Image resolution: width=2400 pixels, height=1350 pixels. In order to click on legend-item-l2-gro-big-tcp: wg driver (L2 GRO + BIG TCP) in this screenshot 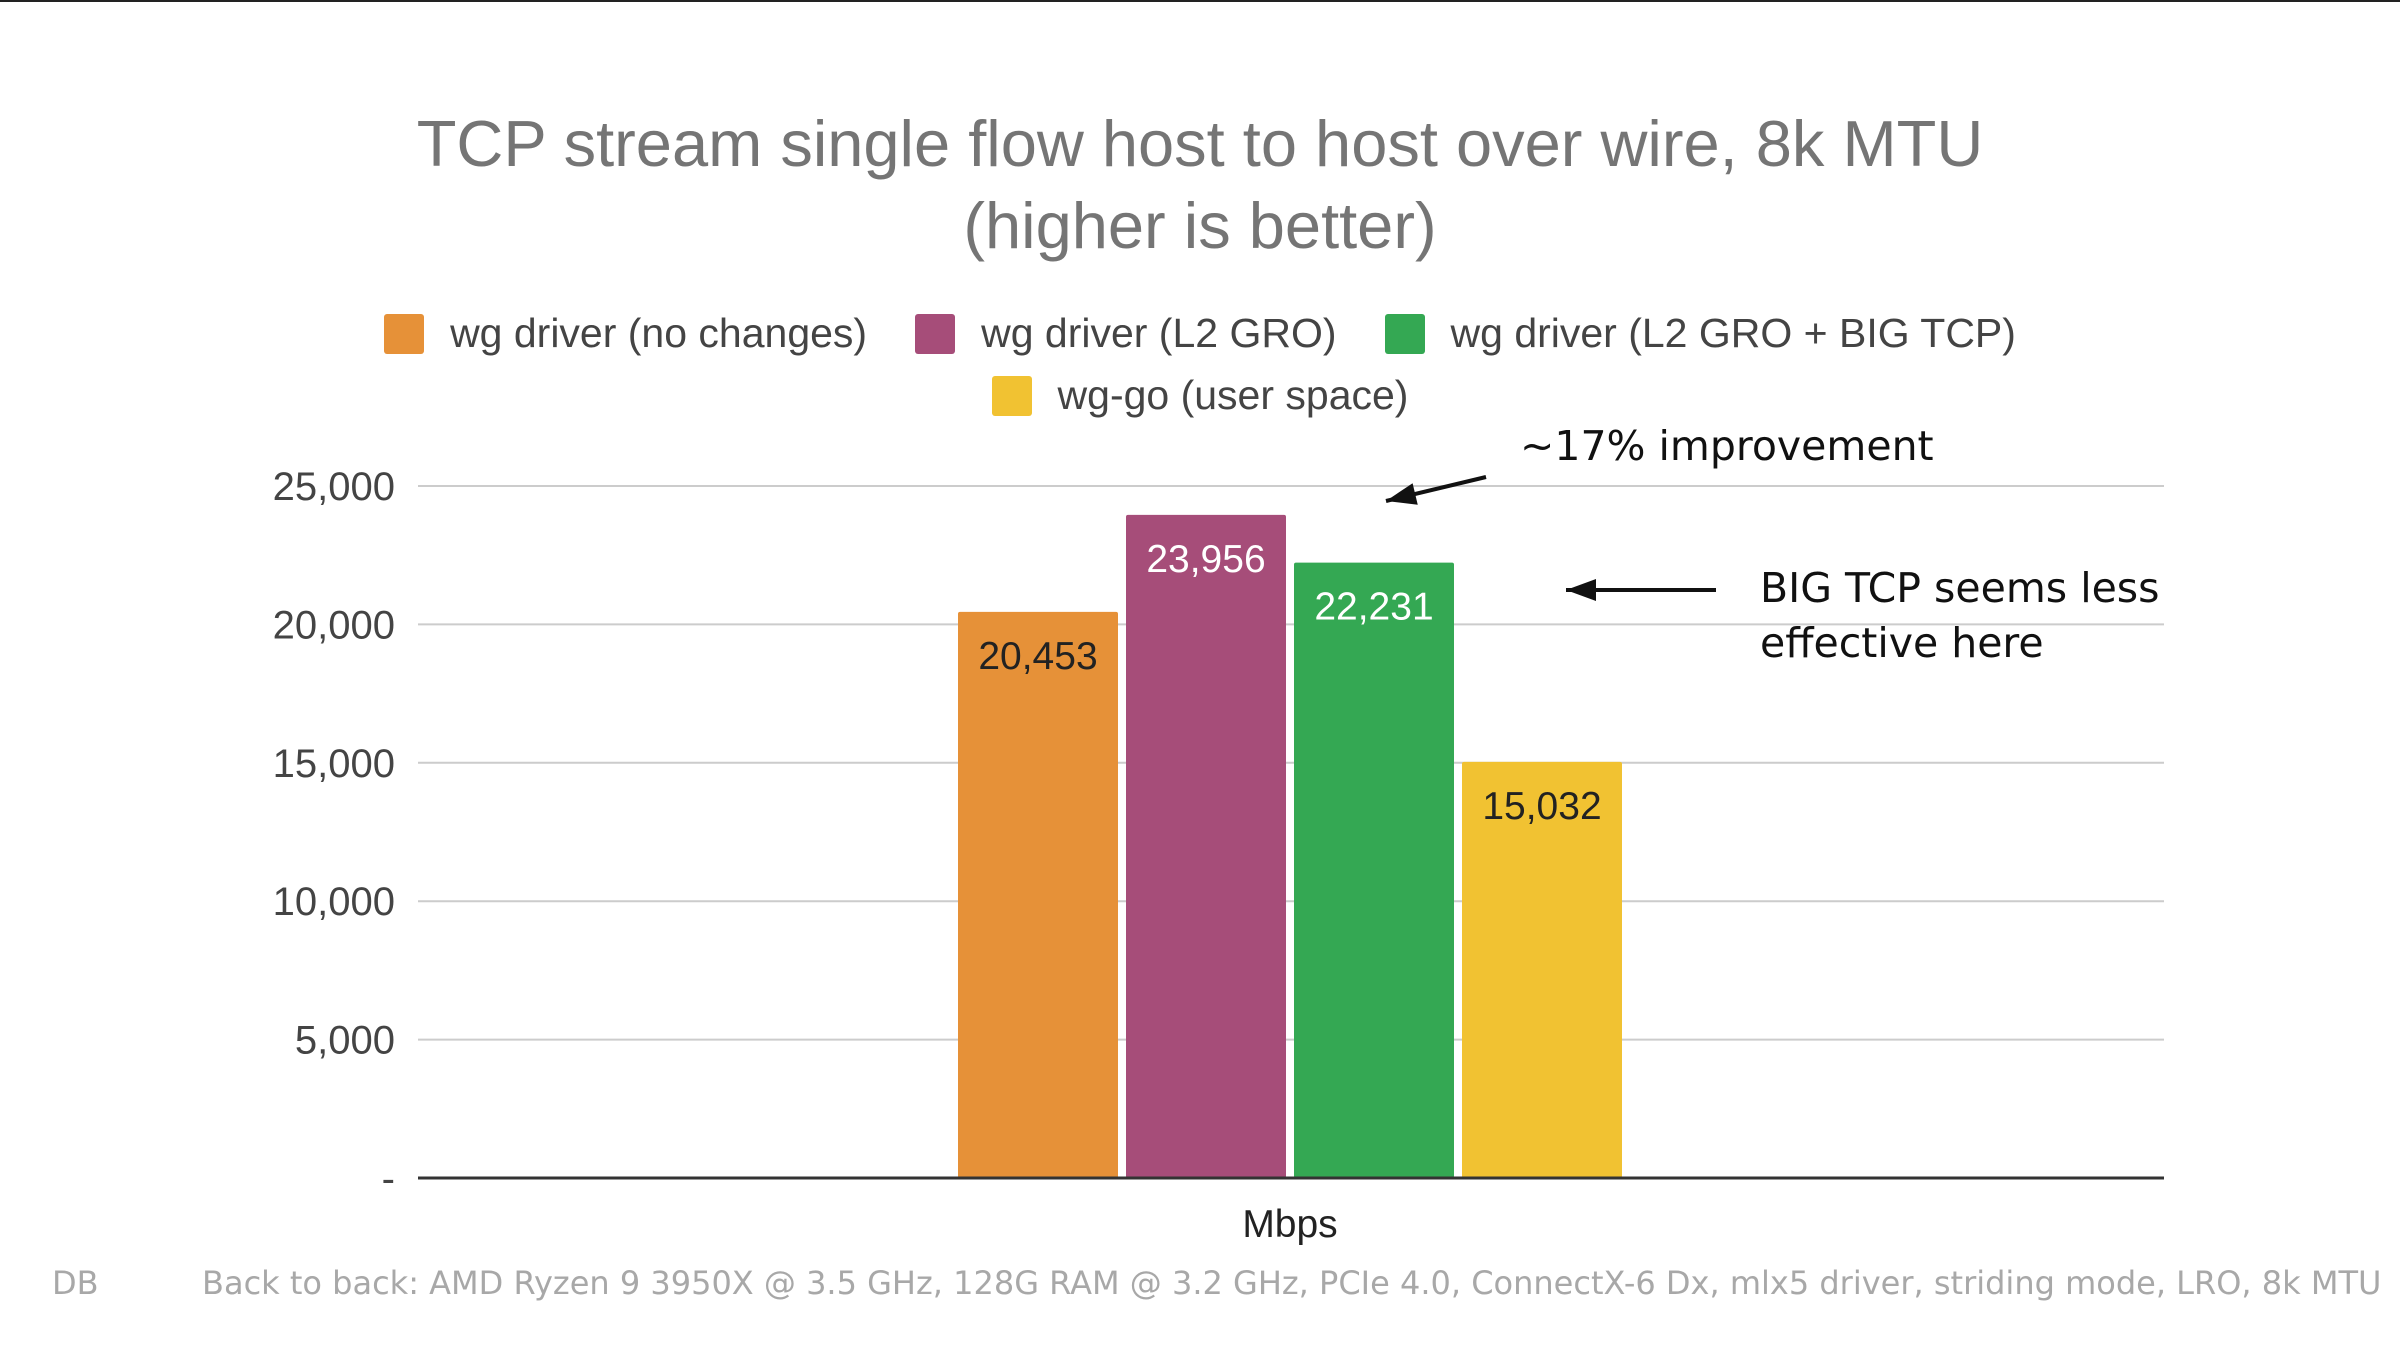, I will do `click(1700, 333)`.